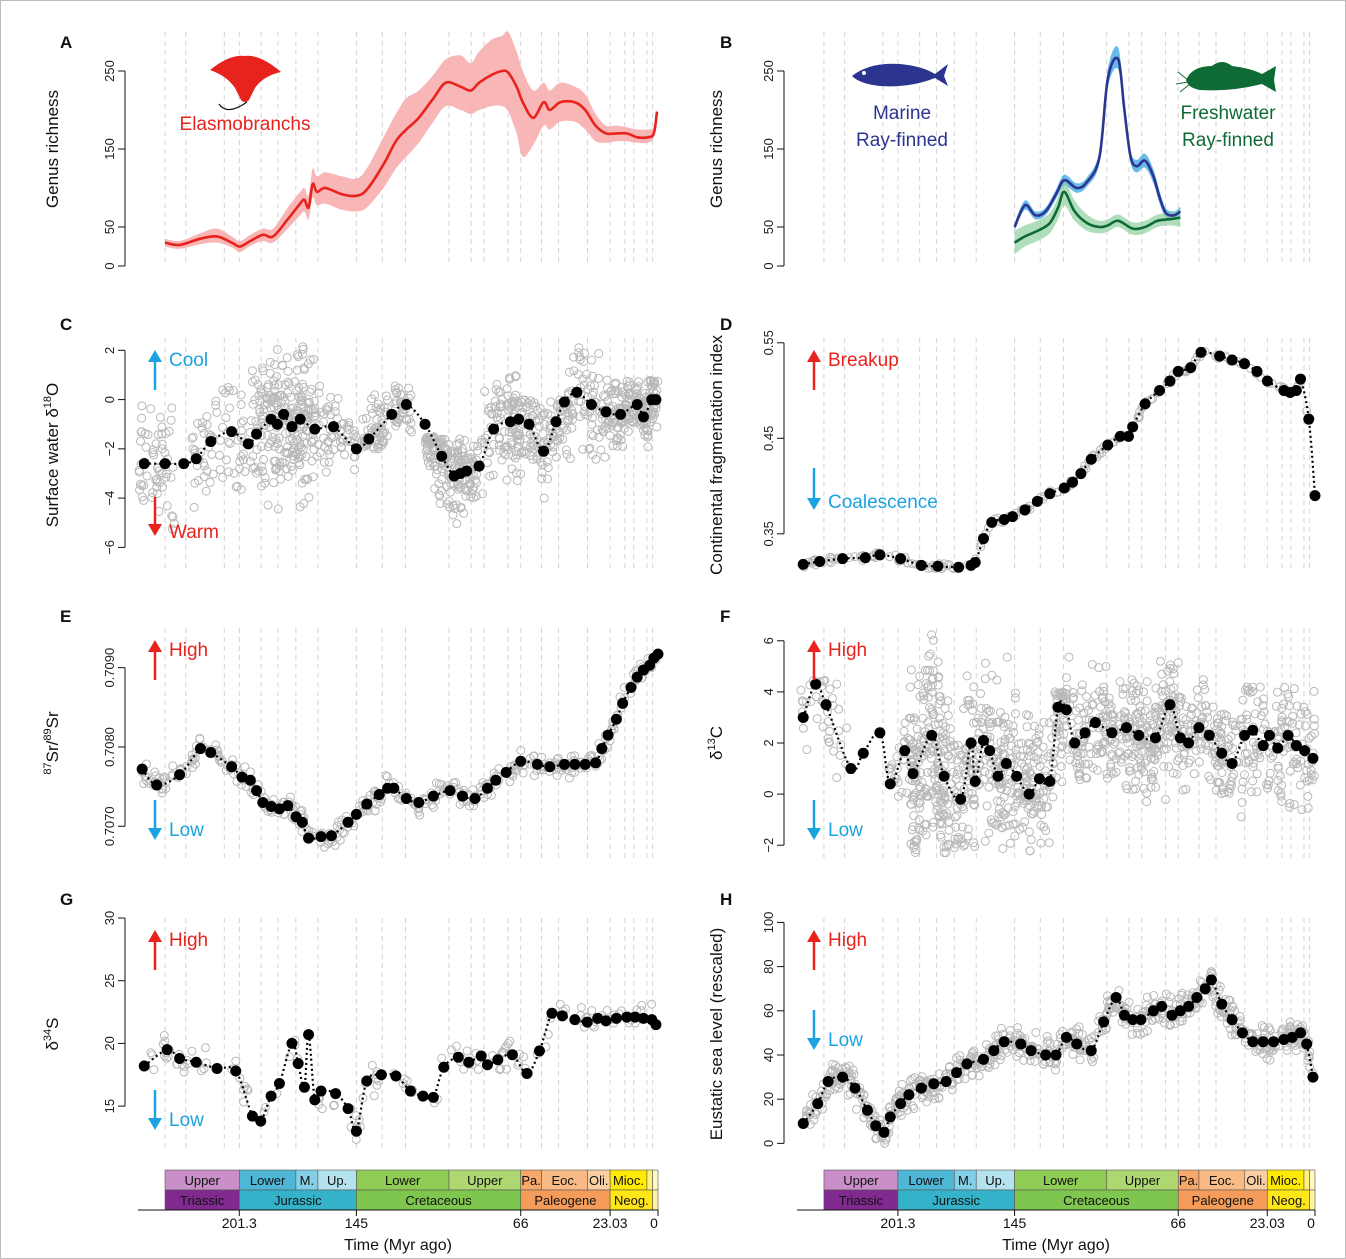 This screenshot has height=1259, width=1346. What do you see at coordinates (1097, 142) in the screenshot?
I see `series-line` at bounding box center [1097, 142].